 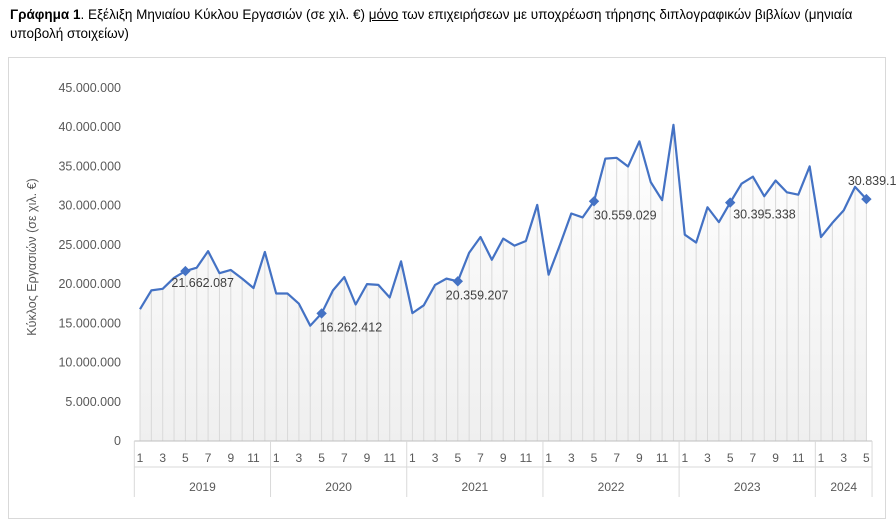 What do you see at coordinates (117, 441) in the screenshot?
I see `y-tick-label: 0` at bounding box center [117, 441].